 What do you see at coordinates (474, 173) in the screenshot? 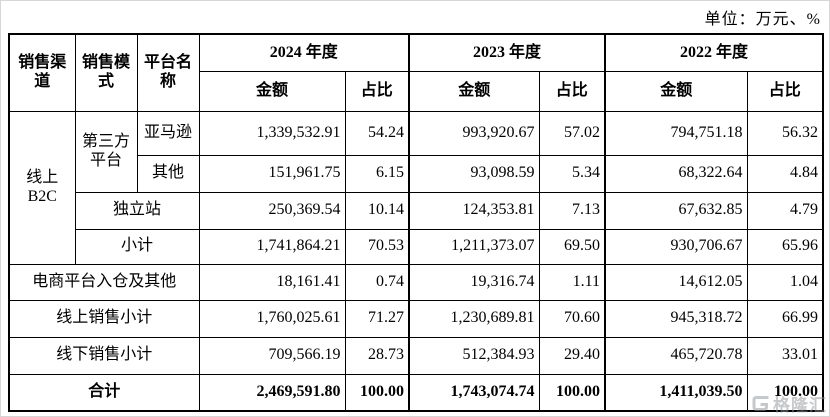
I see `cell-amount-2023: 93,098.59` at bounding box center [474, 173].